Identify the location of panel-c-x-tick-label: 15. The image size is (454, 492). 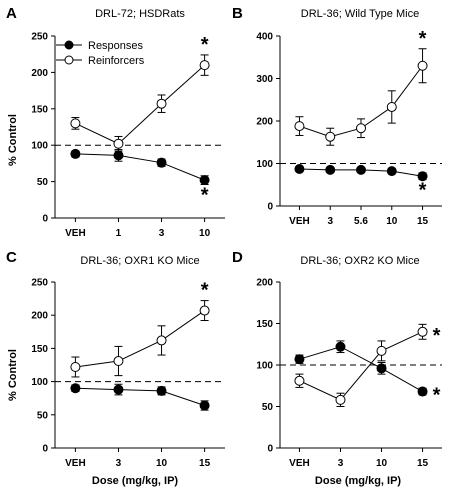
(205, 463).